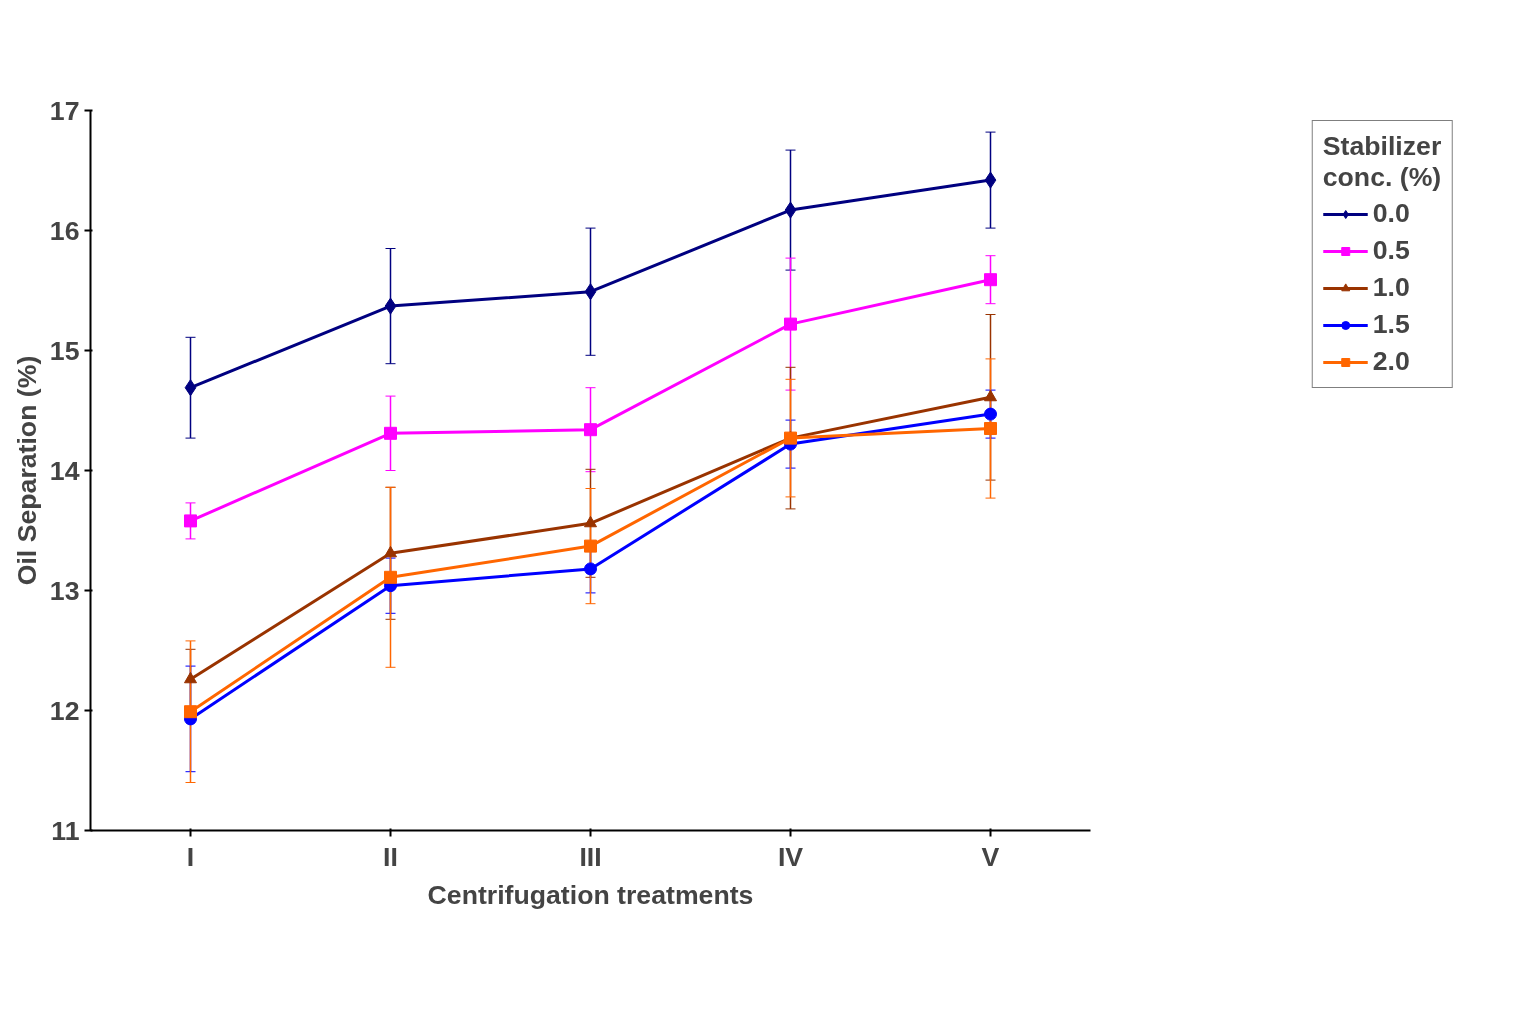 The image size is (1523, 1010). Describe the element at coordinates (590, 856) in the screenshot. I see `x-tick-label: III` at that location.